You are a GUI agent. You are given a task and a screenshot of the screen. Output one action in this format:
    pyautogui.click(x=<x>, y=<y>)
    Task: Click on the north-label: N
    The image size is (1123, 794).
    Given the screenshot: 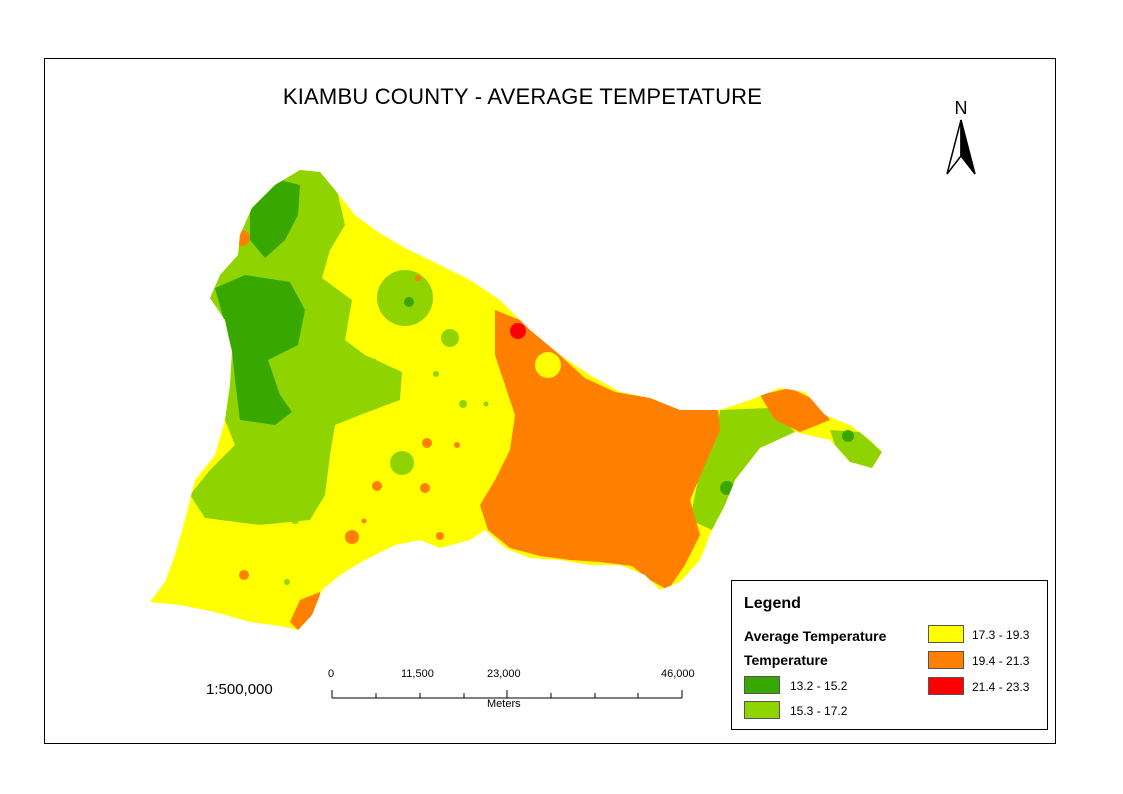 What is the action you would take?
    pyautogui.click(x=961, y=108)
    